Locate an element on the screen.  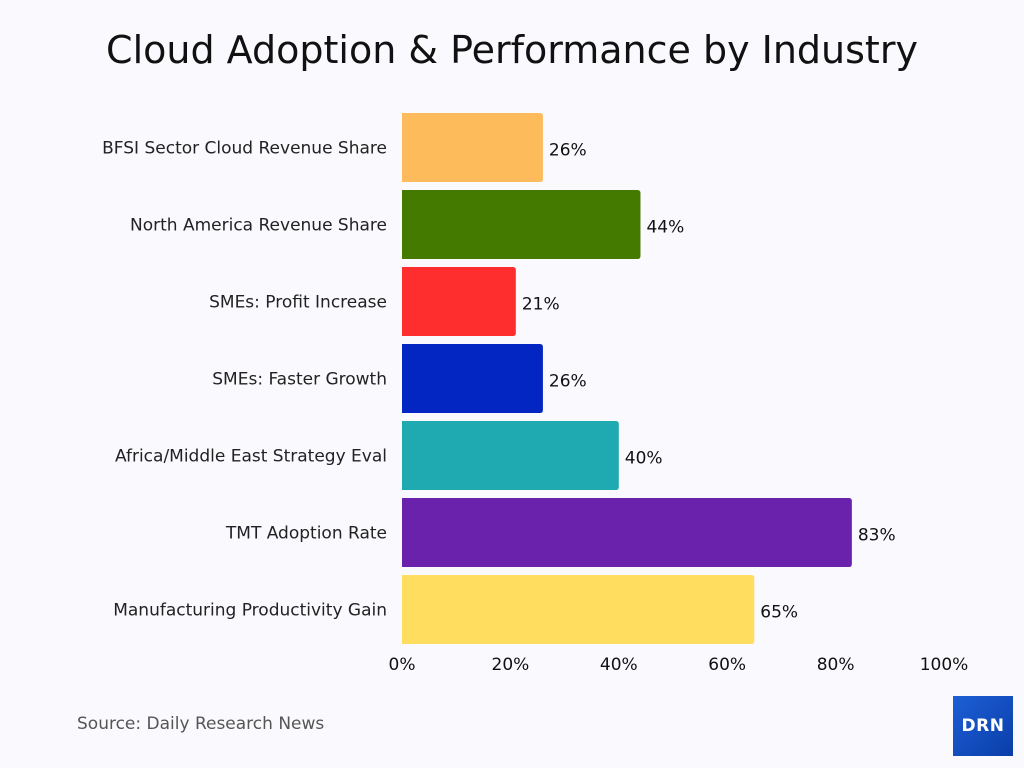
category-label: SMEs: Faster Growth is located at coordinates (299, 380).